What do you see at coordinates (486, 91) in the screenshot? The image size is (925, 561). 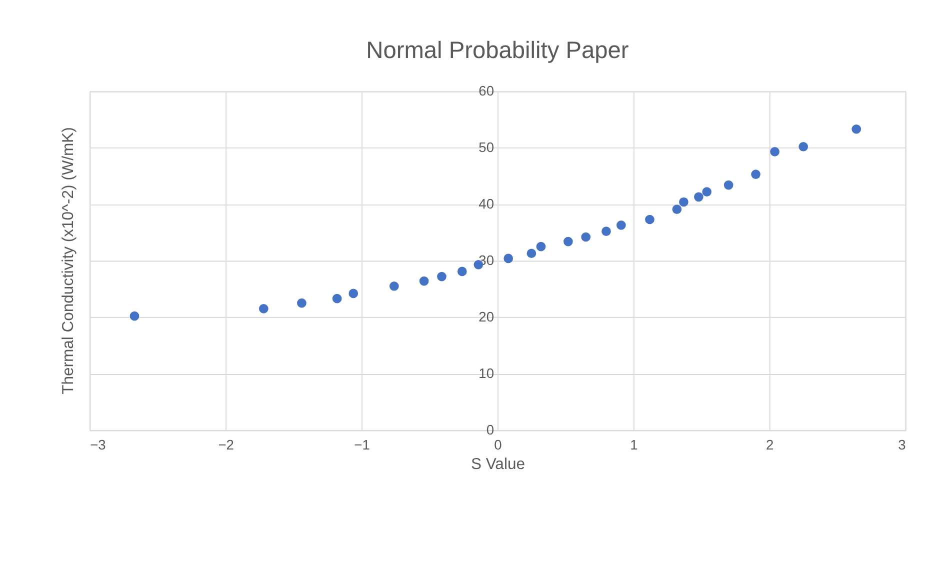 I see `y-tick-label: 60` at bounding box center [486, 91].